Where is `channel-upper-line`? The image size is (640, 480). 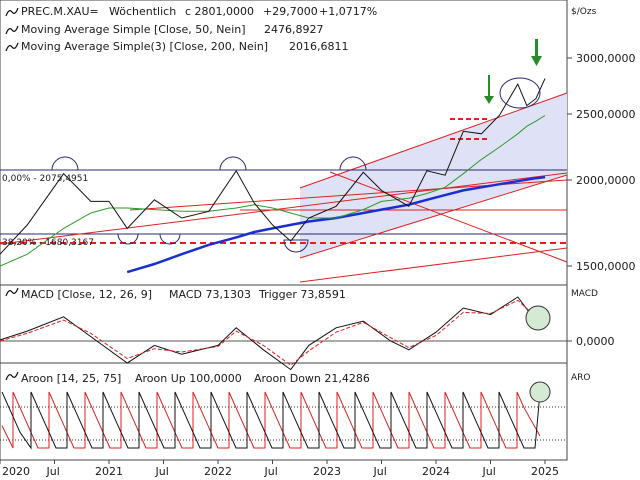 channel-upper-line is located at coordinates (433, 140).